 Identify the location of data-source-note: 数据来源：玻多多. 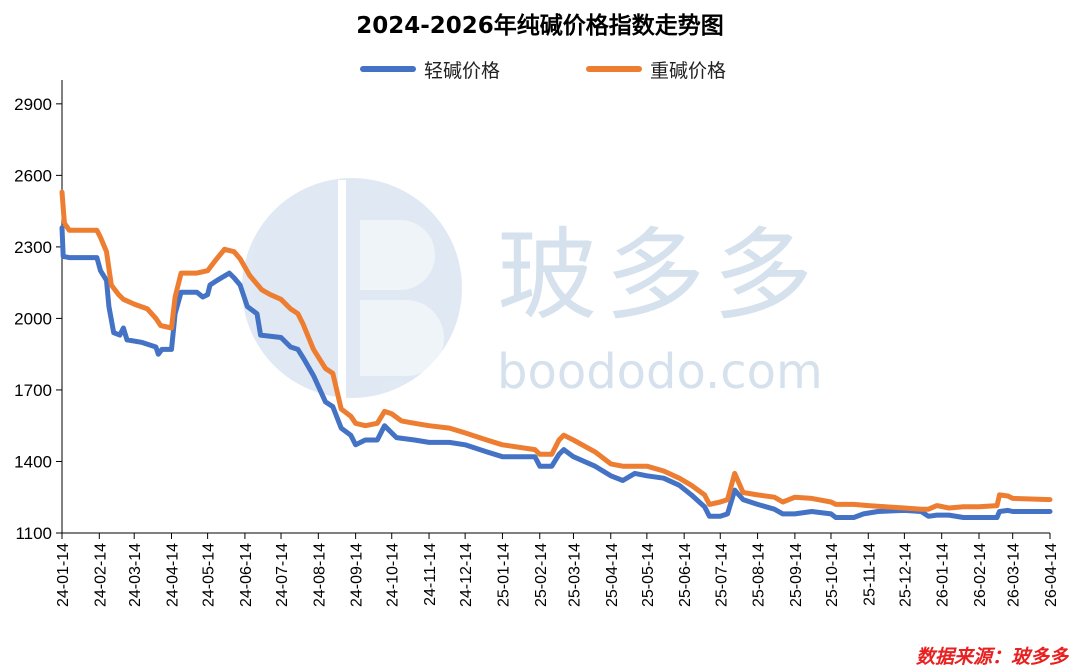
(991, 657).